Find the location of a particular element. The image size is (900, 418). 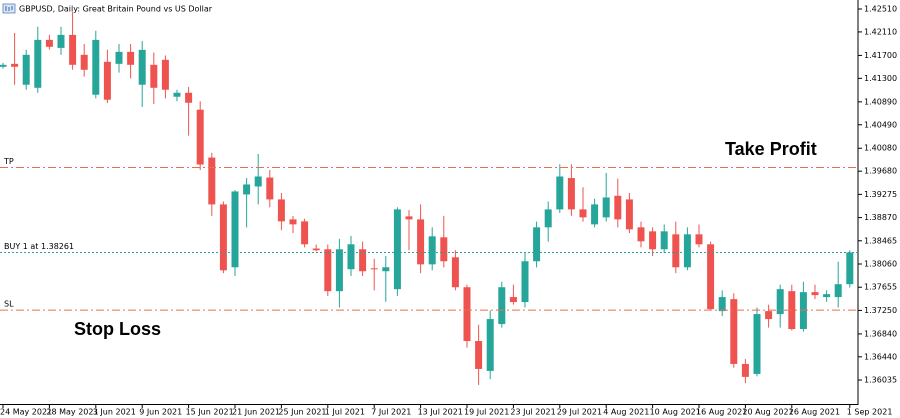

x-tick-label: 23 Jul 2021 is located at coordinates (532, 412).